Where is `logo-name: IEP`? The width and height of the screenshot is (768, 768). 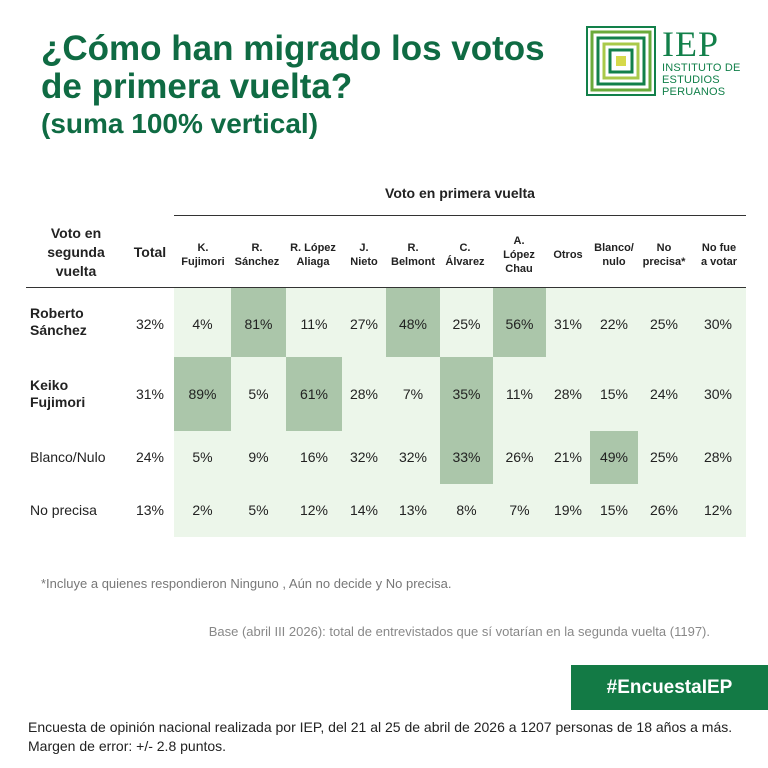
logo-name: IEP is located at coordinates (690, 44).